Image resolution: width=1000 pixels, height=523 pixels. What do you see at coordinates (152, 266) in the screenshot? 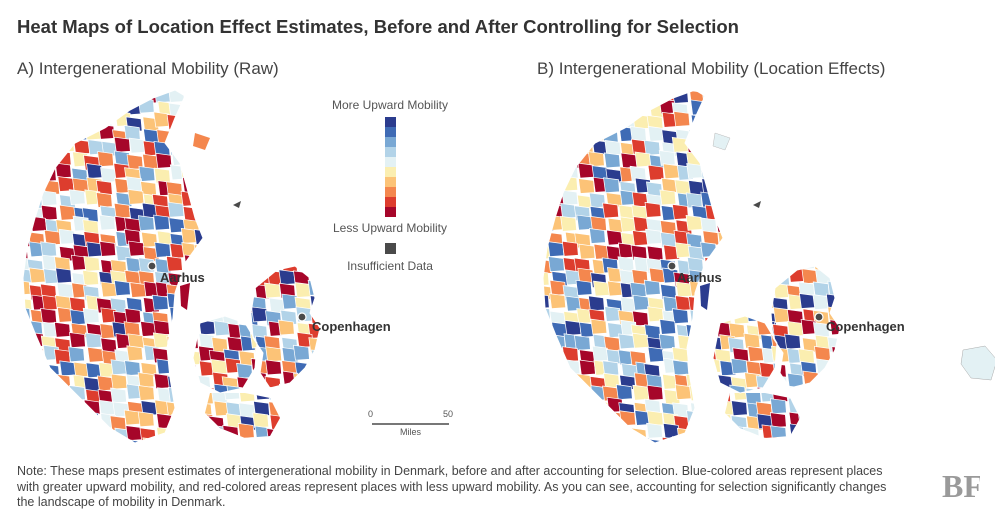
I see `aarhus-marker` at bounding box center [152, 266].